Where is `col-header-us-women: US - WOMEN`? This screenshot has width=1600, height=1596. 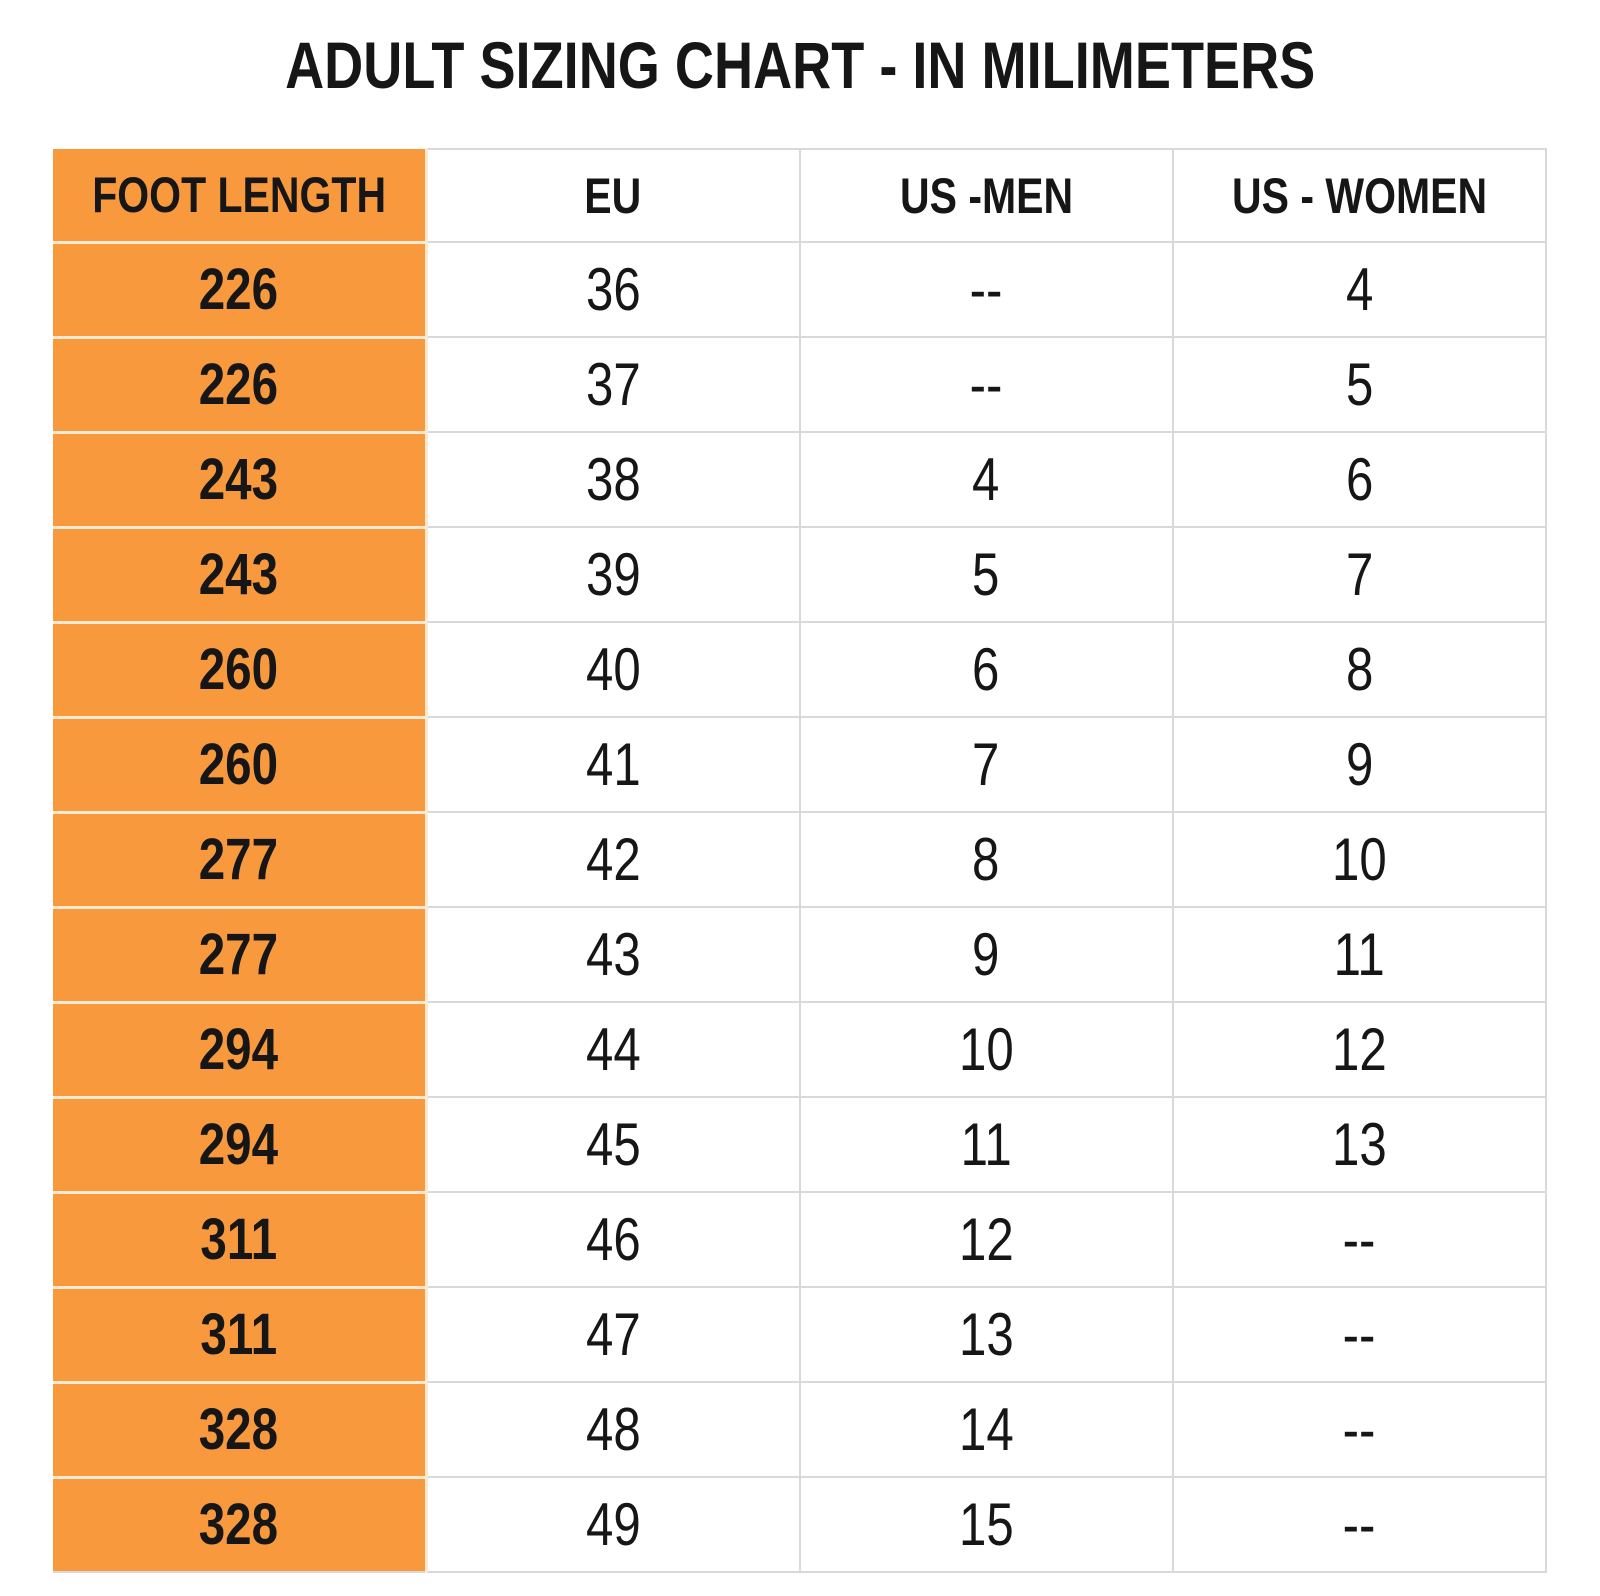
col-header-us-women: US - WOMEN is located at coordinates (1359, 195).